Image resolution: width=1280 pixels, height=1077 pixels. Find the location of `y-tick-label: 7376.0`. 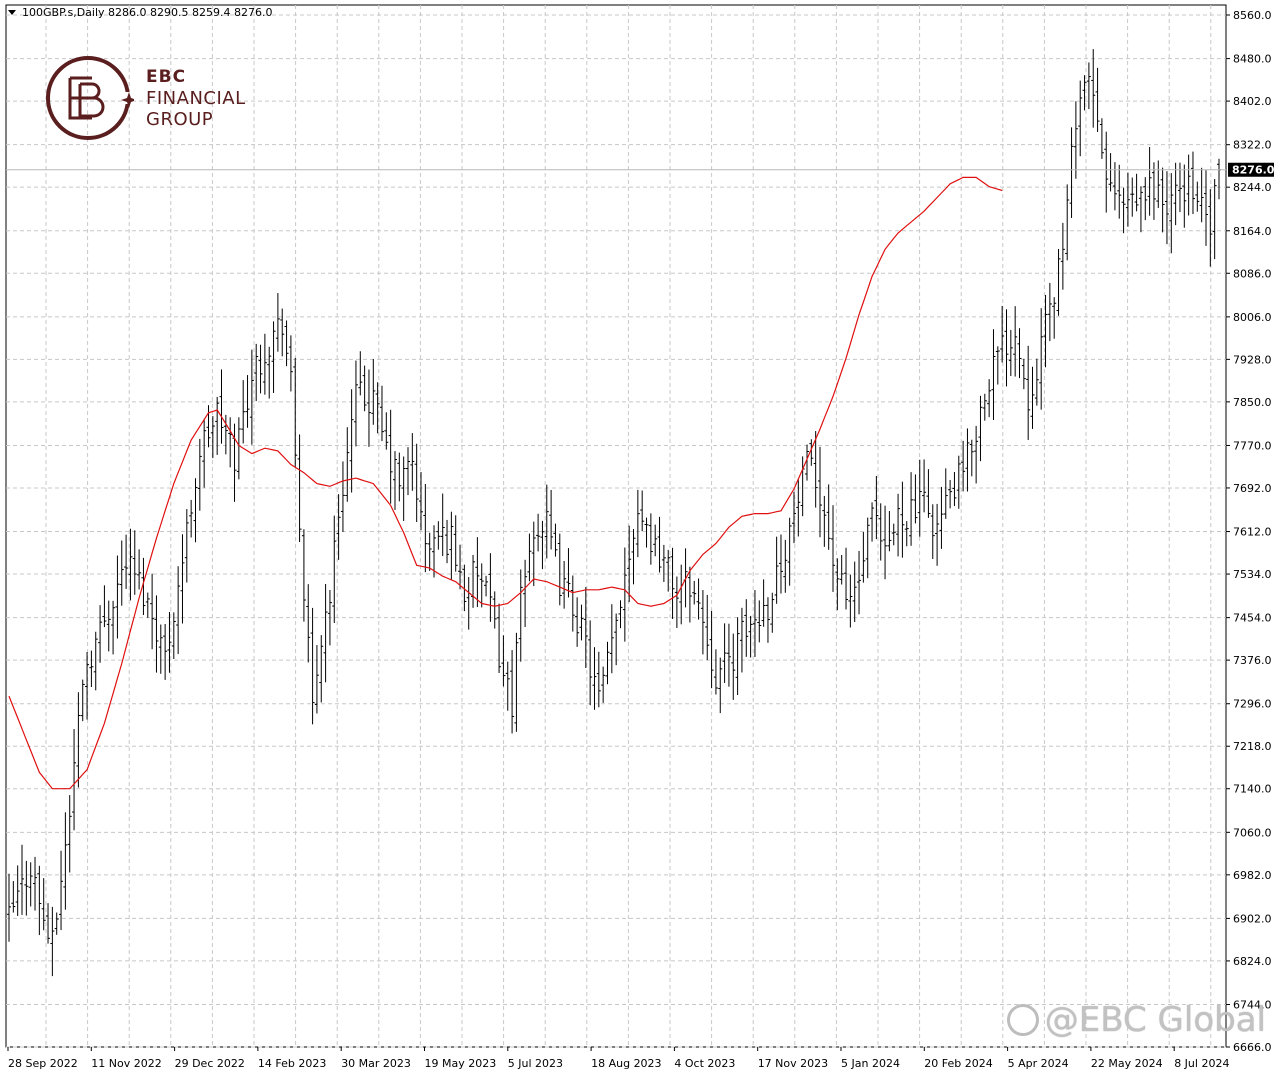

y-tick-label: 7376.0 is located at coordinates (1252, 660).